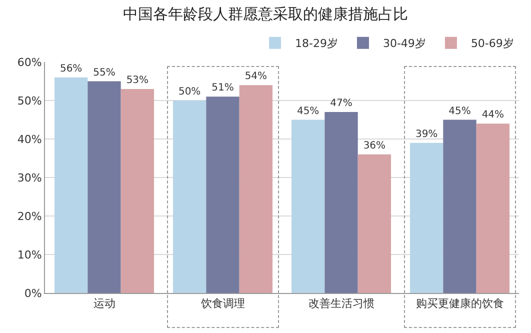 This screenshot has width=531, height=333. I want to click on text: 56%, so click(71, 68).